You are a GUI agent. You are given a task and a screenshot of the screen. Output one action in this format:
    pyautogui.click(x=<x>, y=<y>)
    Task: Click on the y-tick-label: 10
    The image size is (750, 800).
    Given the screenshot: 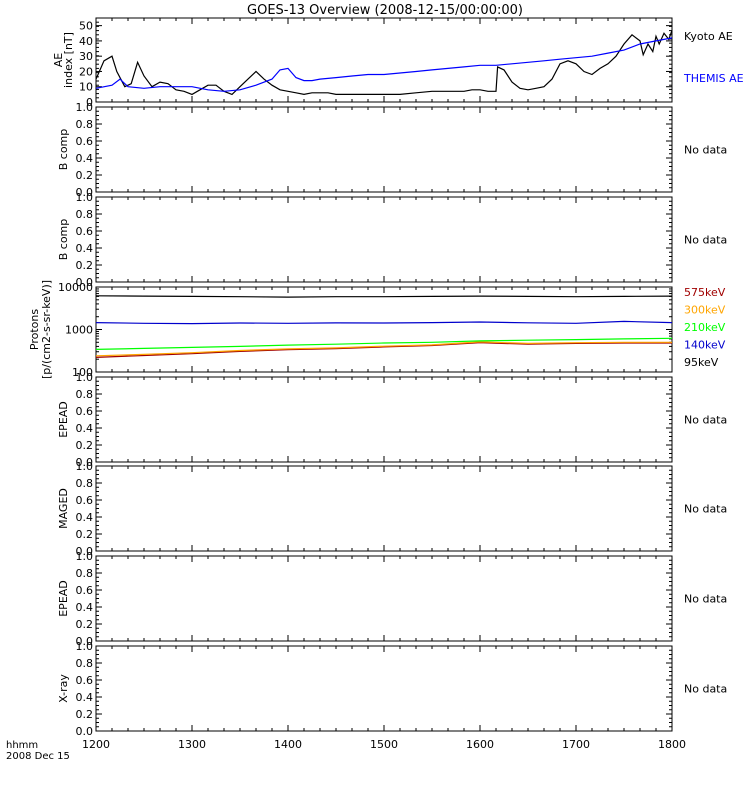 What is the action you would take?
    pyautogui.click(x=86, y=87)
    